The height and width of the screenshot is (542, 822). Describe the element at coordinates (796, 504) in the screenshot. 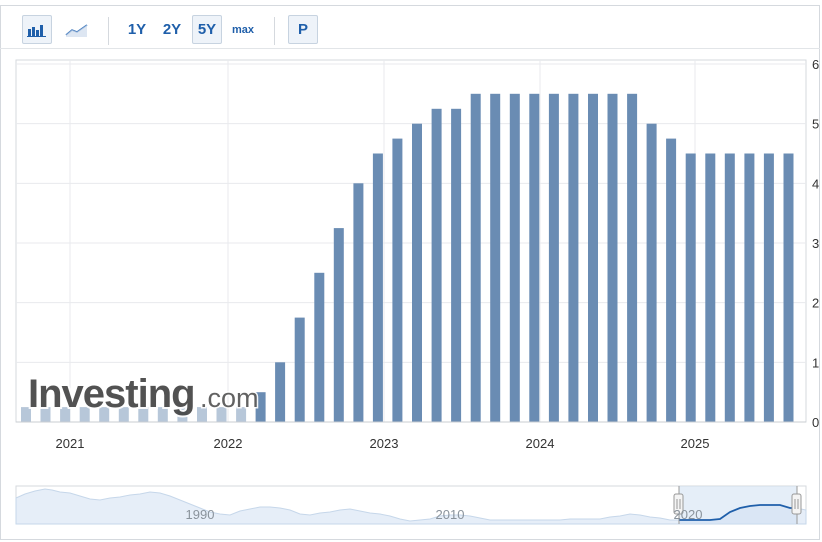

I see `navigator-right-handle` at that location.